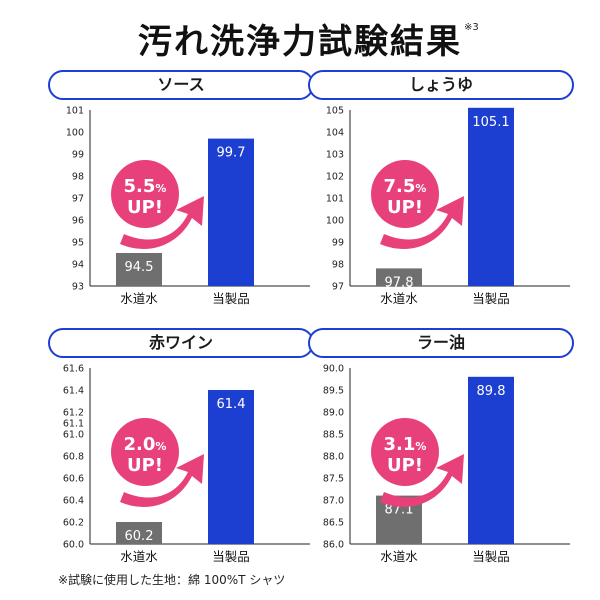  I want to click on bar-value-label: 97.8, so click(399, 282).